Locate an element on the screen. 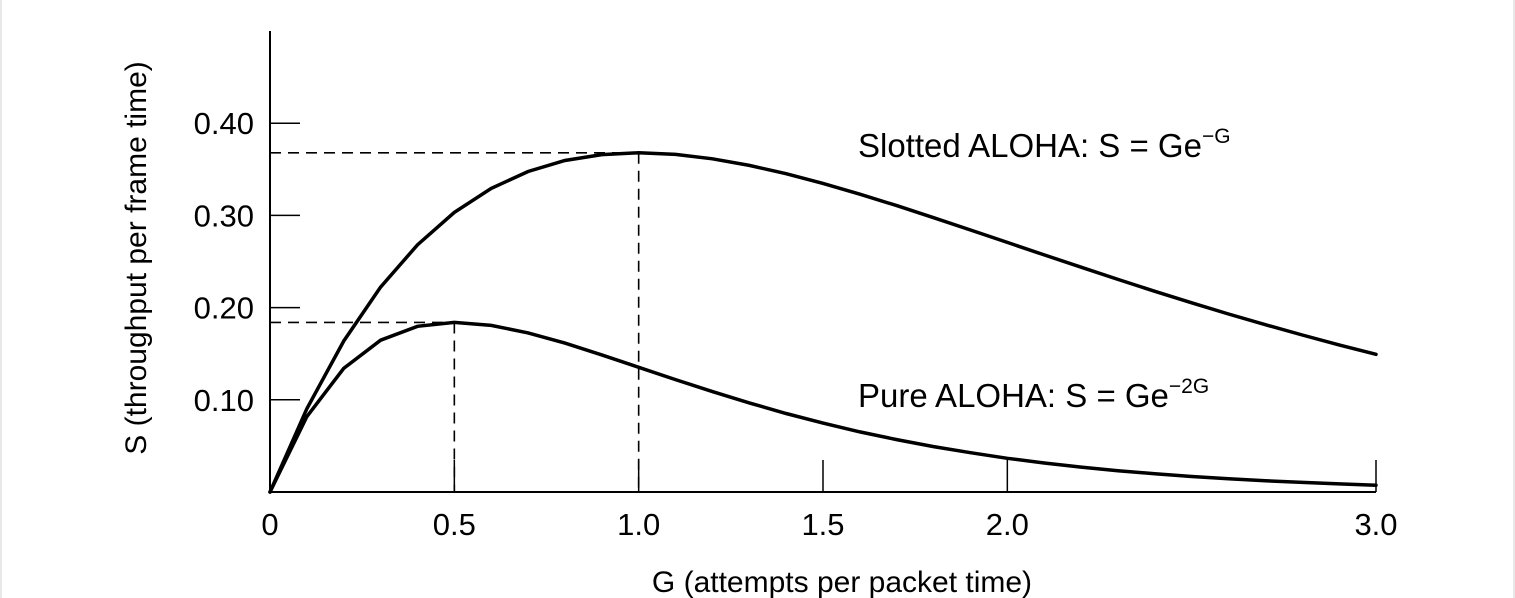  slotted-aloha-formula-text: Slotted ALOHA: S = Ge is located at coordinates (1030, 145).